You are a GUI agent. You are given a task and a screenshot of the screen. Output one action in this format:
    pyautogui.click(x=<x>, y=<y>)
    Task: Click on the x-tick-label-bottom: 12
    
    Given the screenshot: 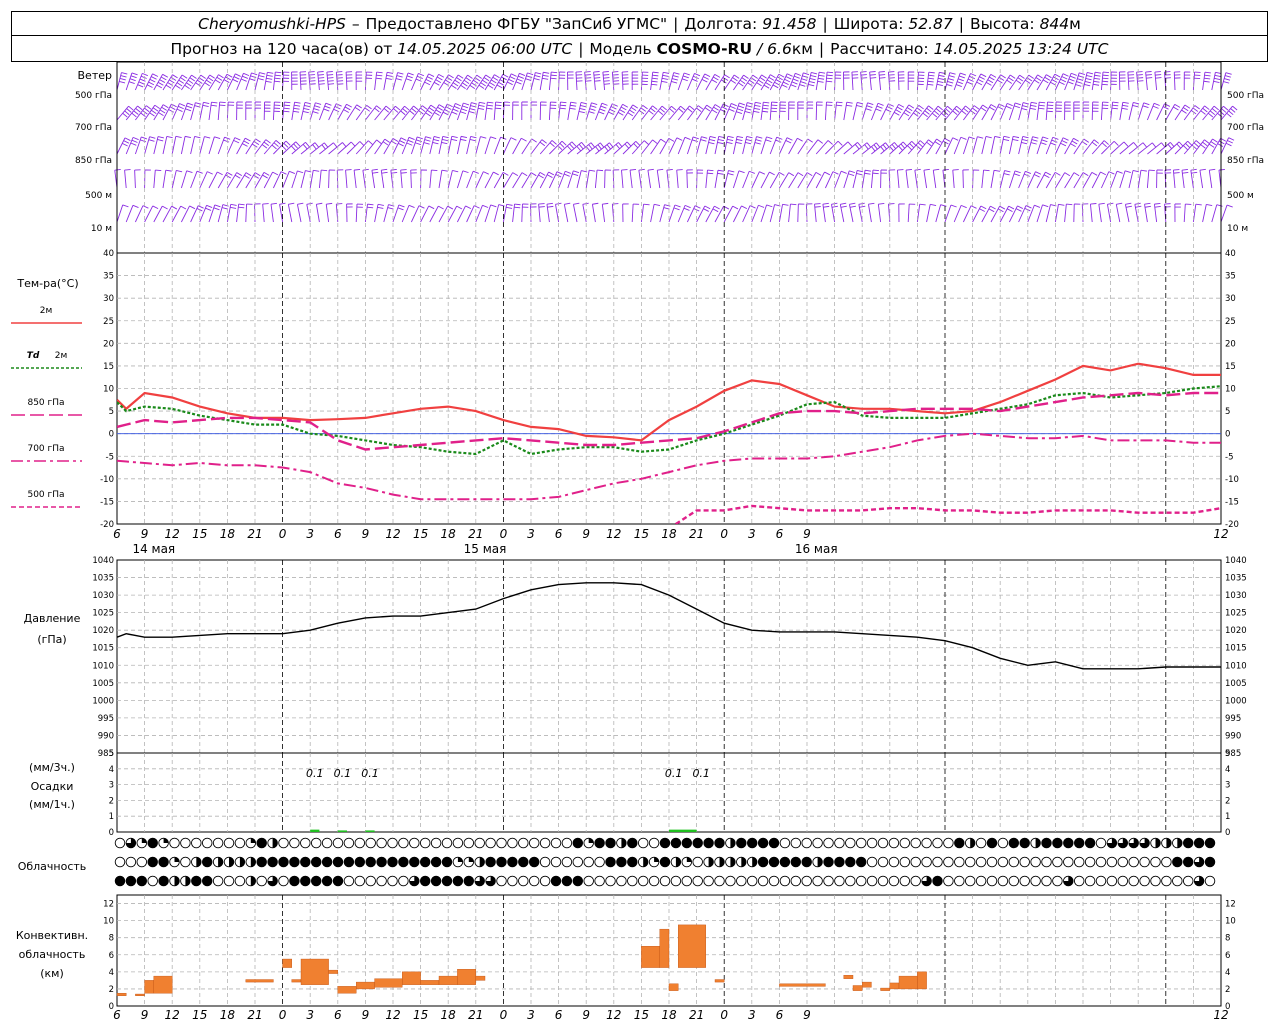 What is the action you would take?
    pyautogui.click(x=613, y=1015)
    